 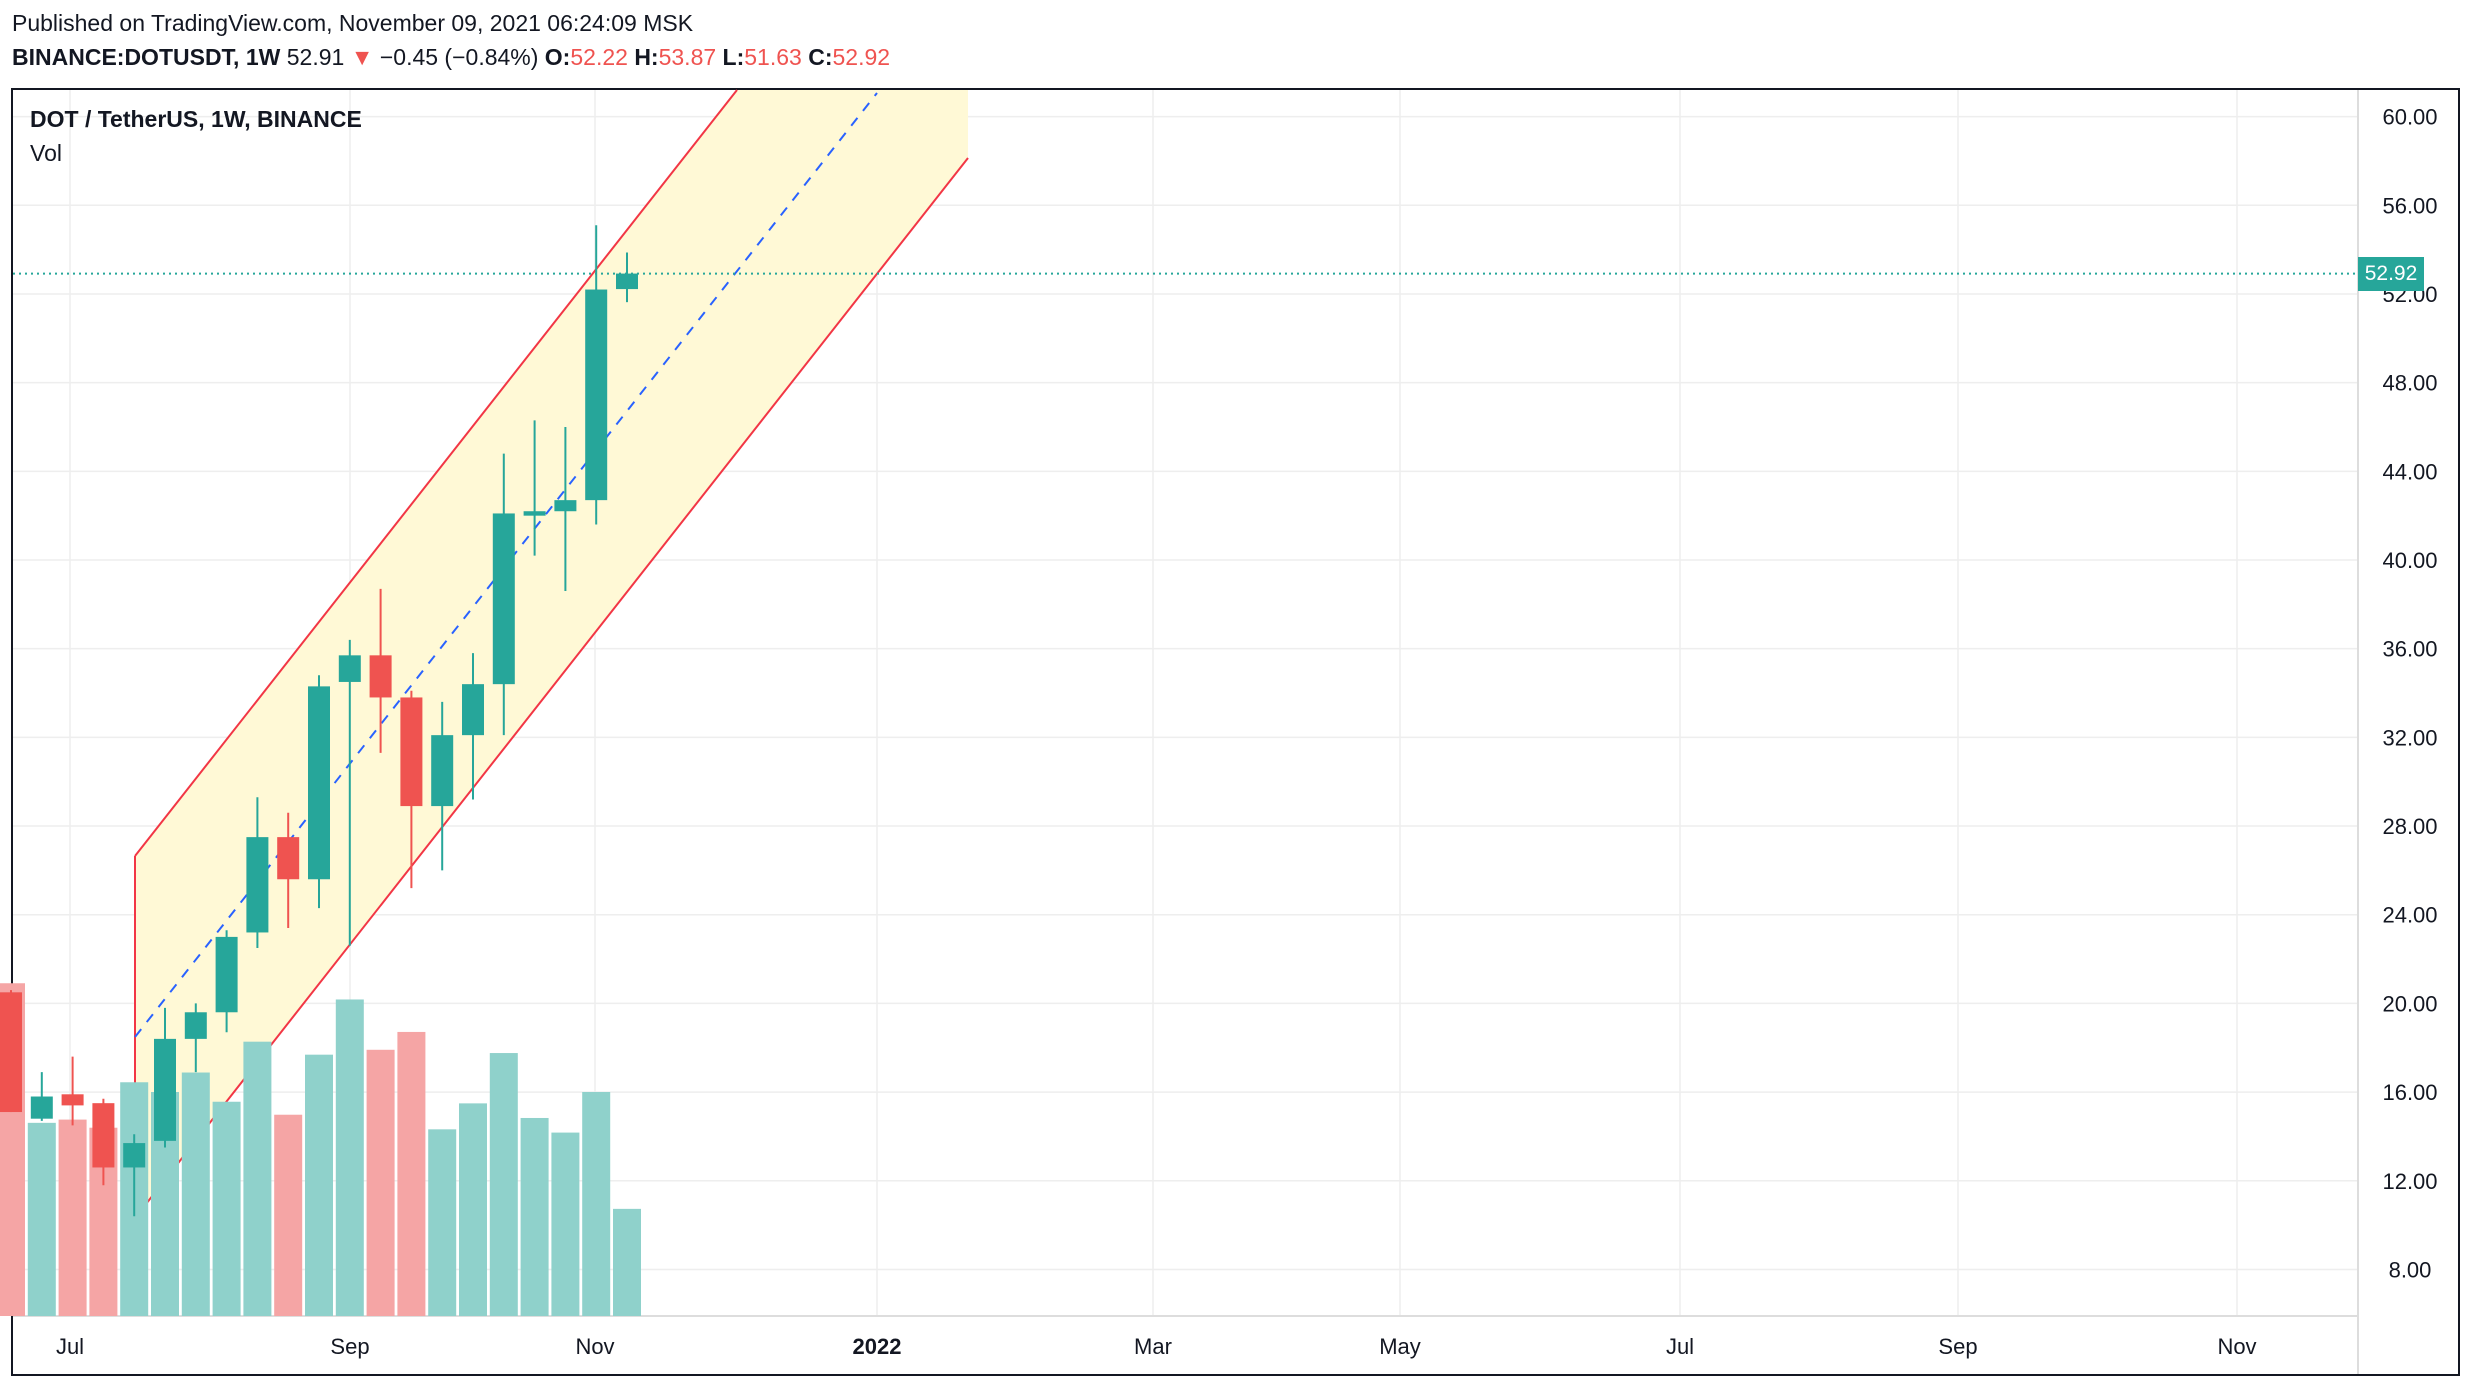 What do you see at coordinates (646, 57) in the screenshot?
I see `high-label: H:` at bounding box center [646, 57].